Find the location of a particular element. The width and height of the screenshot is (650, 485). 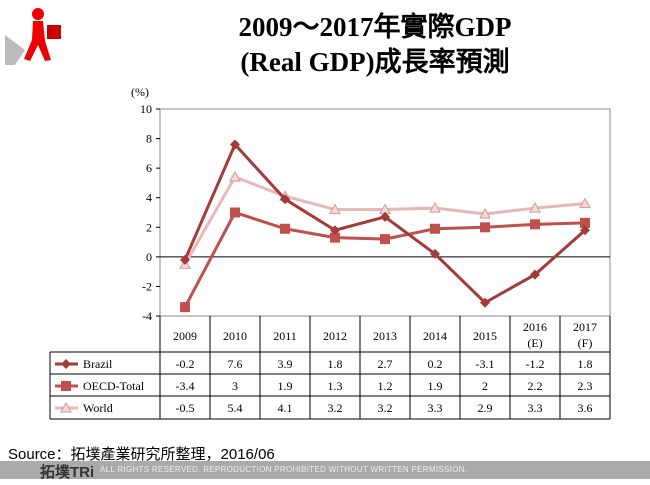

data-label: 3.9 is located at coordinates (285, 364).